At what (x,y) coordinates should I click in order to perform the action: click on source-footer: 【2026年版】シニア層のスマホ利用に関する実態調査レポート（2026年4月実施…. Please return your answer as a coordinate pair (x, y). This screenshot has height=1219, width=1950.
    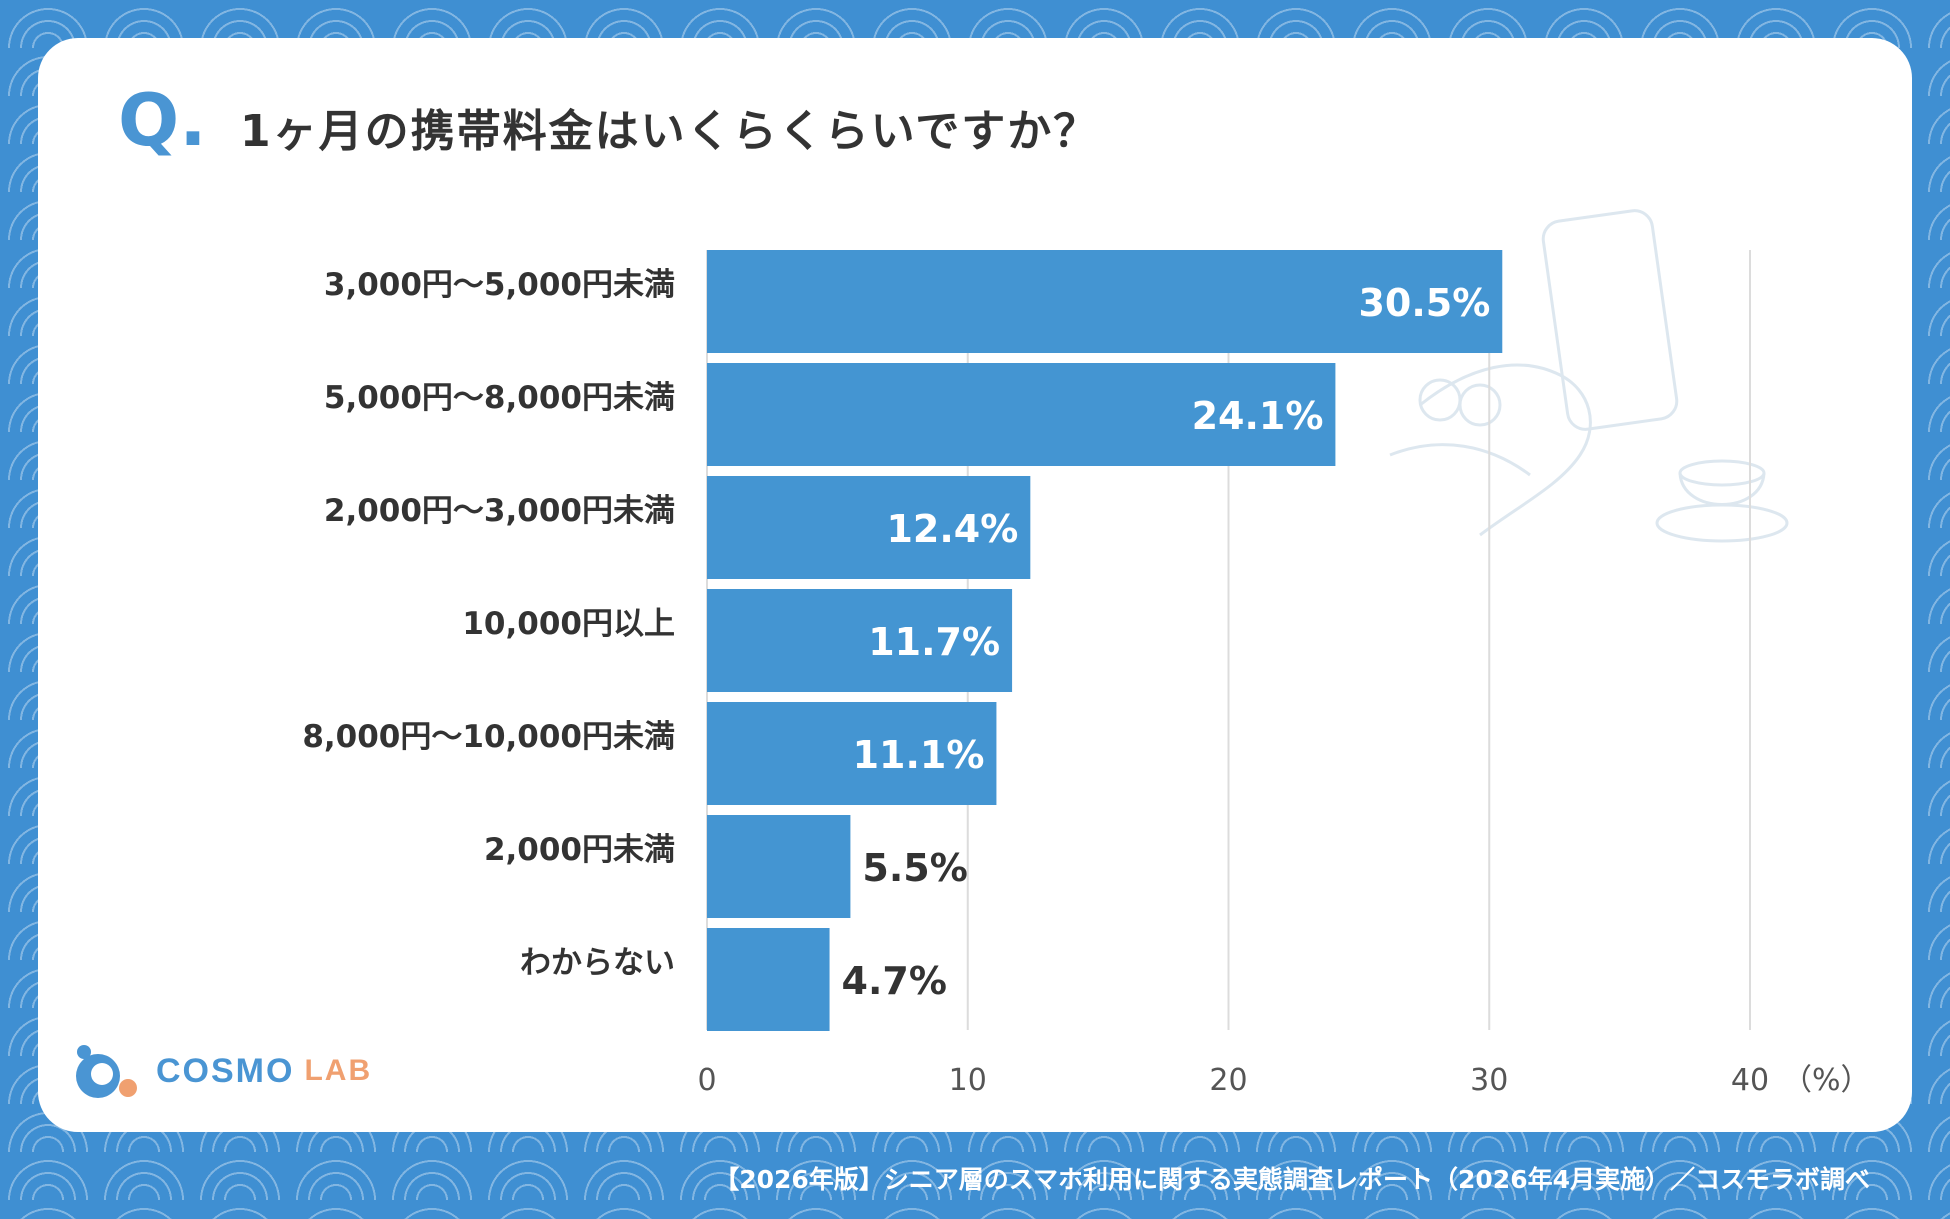
    Looking at the image, I should click on (1292, 1179).